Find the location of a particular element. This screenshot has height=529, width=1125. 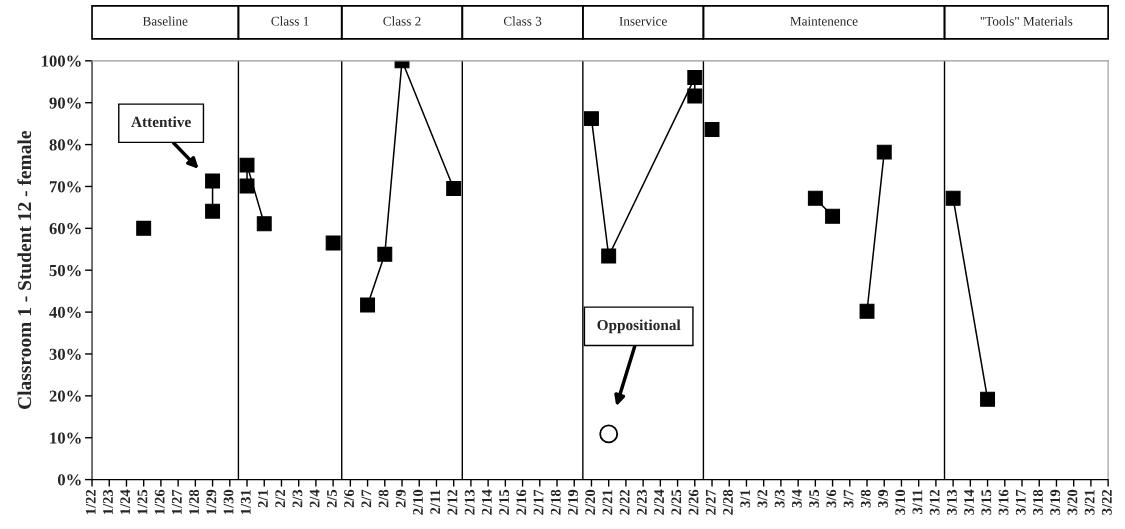

x-tick-label: 3/18 is located at coordinates (1038, 502).